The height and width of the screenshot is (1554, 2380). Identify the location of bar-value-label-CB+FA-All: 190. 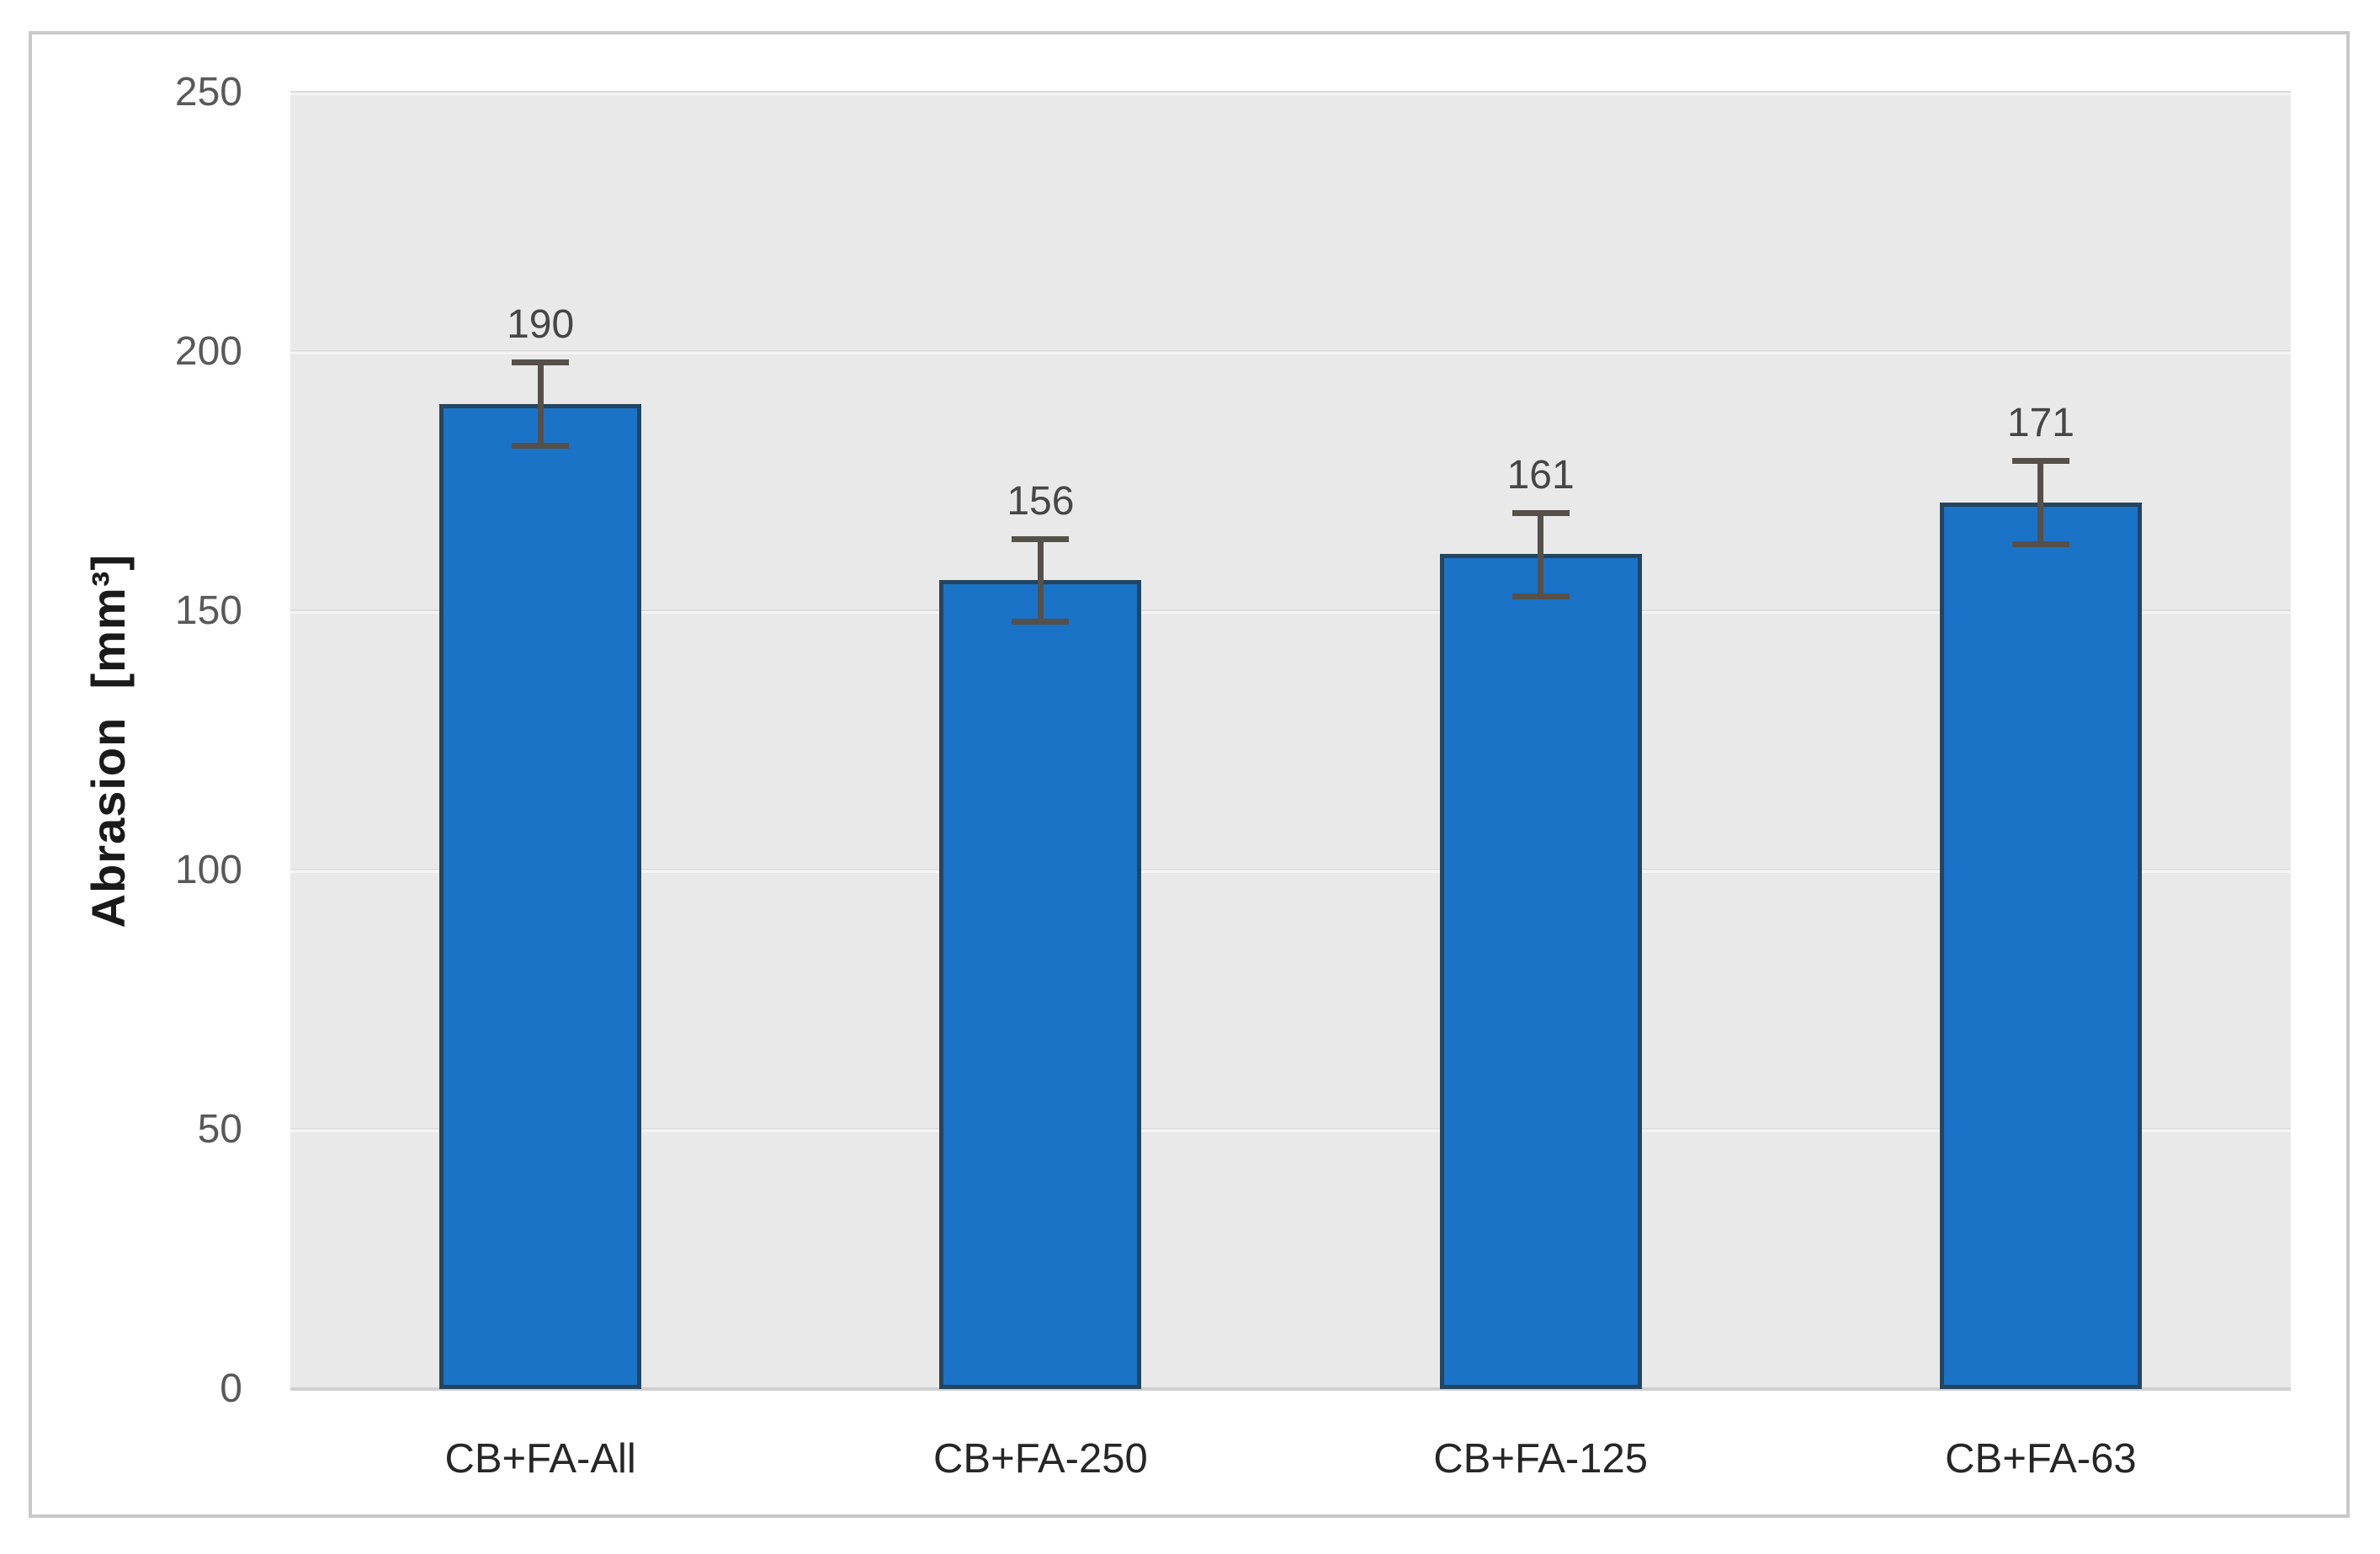
(541, 325).